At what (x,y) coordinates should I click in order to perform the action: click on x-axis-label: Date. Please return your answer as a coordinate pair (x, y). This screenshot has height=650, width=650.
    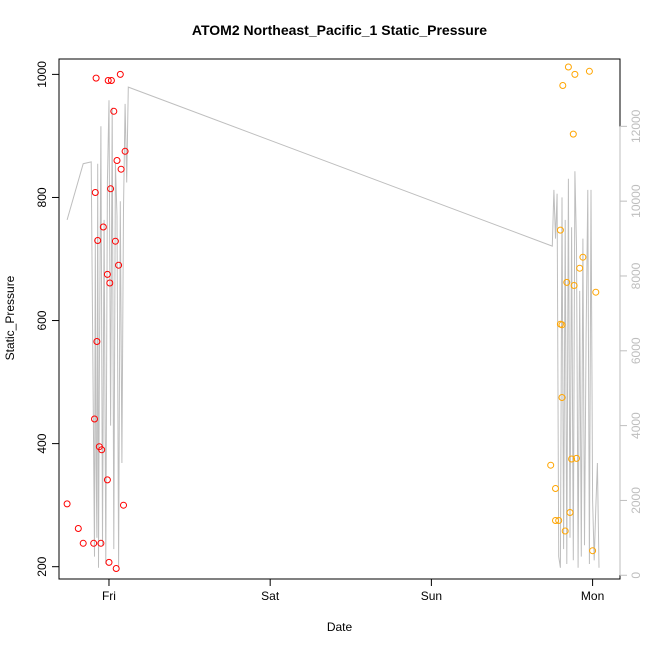
    Looking at the image, I should click on (340, 627).